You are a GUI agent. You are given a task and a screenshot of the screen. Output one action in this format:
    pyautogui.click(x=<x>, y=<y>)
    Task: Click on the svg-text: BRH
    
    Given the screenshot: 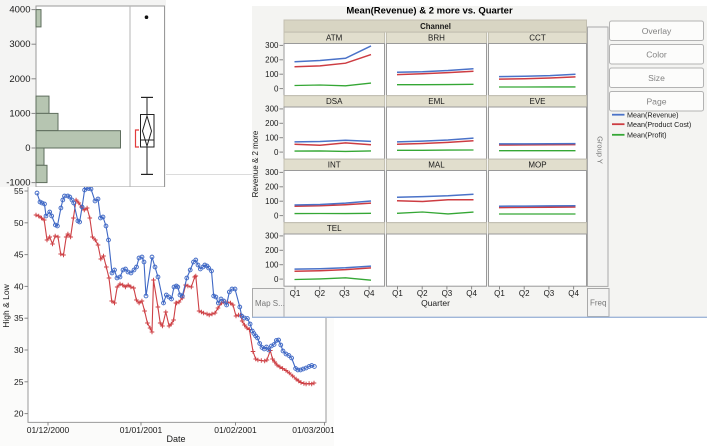 What is the action you would take?
    pyautogui.click(x=436, y=38)
    